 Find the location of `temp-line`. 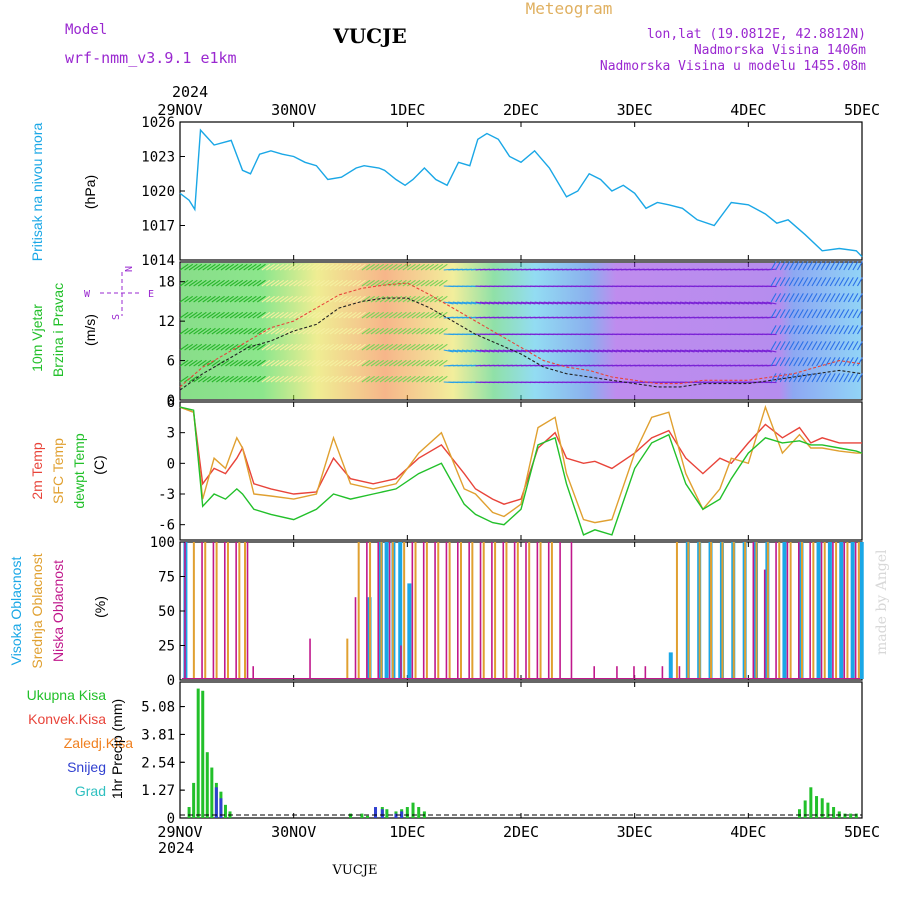

temp-line is located at coordinates (520, 464).